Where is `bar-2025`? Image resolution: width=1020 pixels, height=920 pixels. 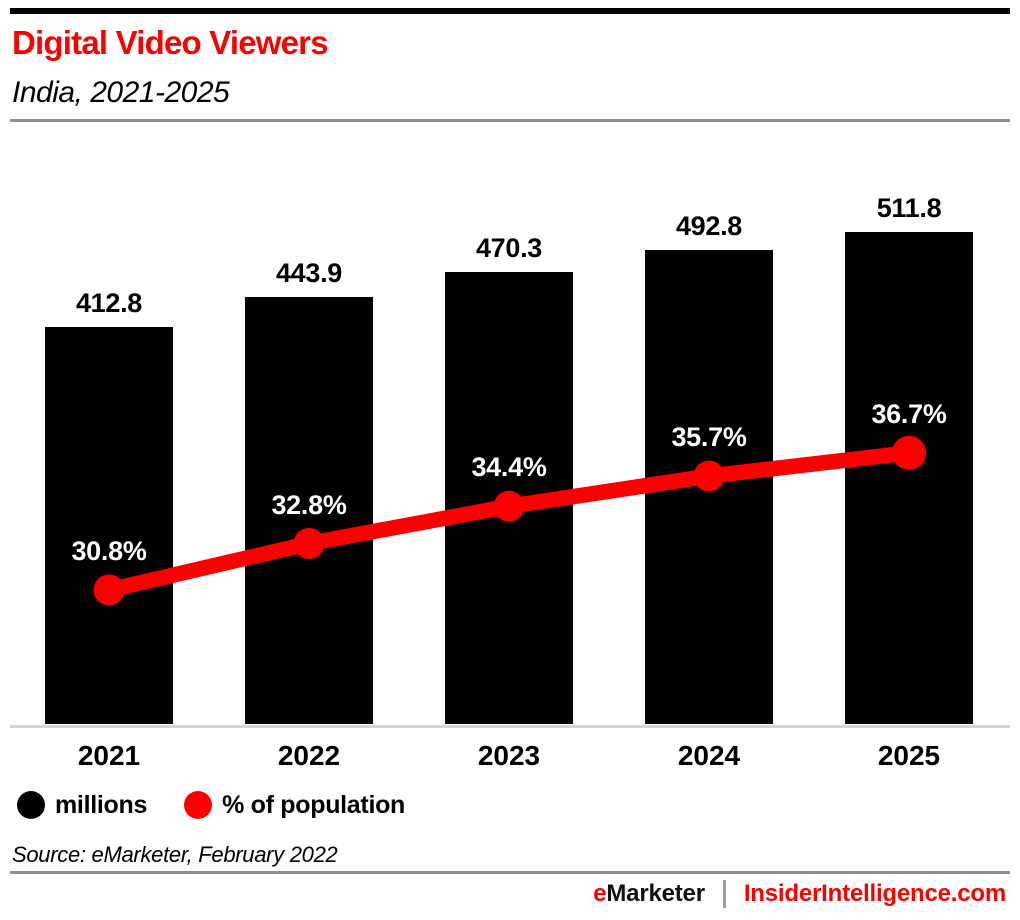 bar-2025 is located at coordinates (909, 477).